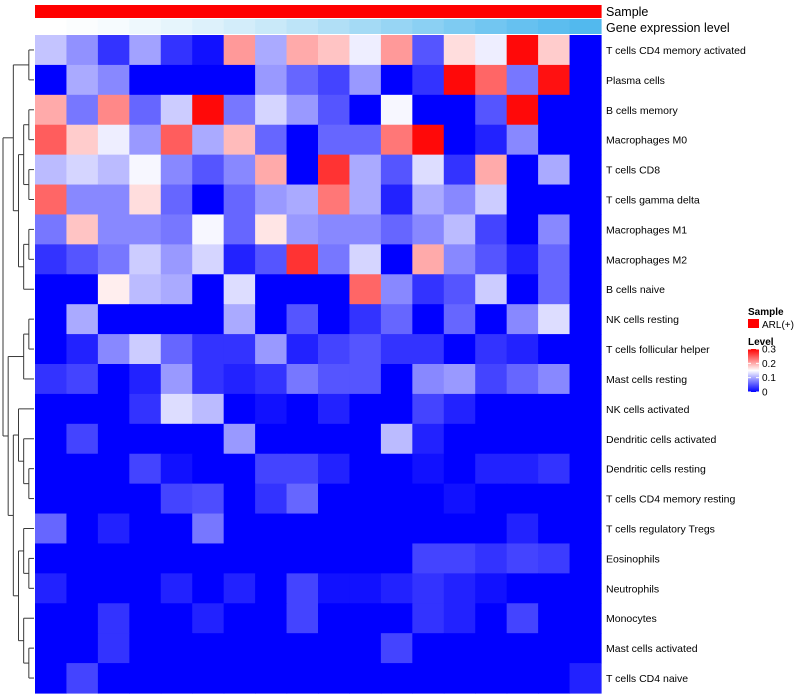 The height and width of the screenshot is (700, 800). What do you see at coordinates (778, 325) in the screenshot?
I see `legend-sample-entry: ARL(+)` at bounding box center [778, 325].